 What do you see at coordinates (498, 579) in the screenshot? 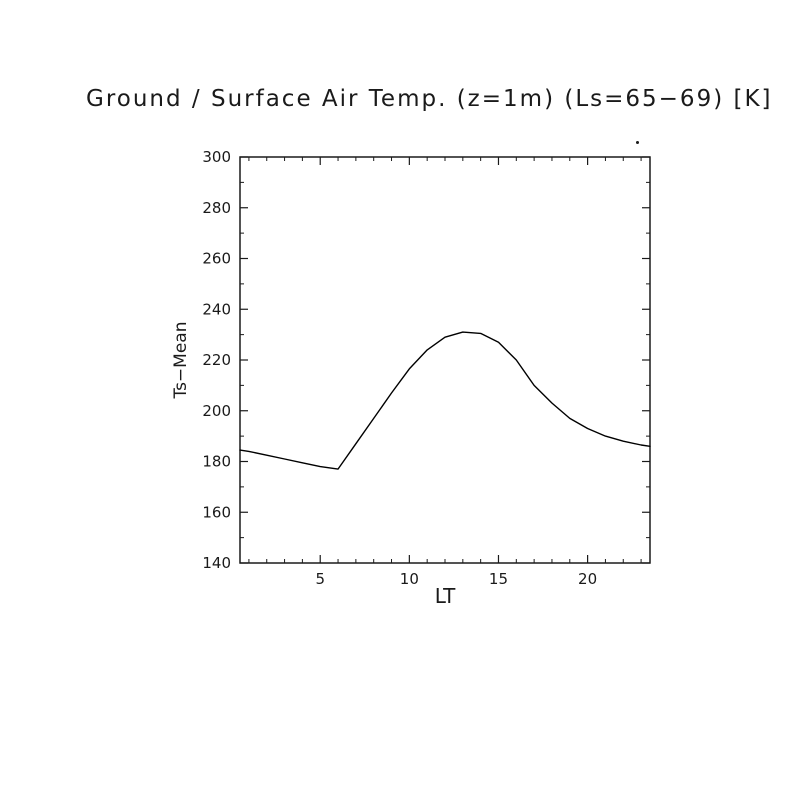
I see `x-tick-label: 15` at bounding box center [498, 579].